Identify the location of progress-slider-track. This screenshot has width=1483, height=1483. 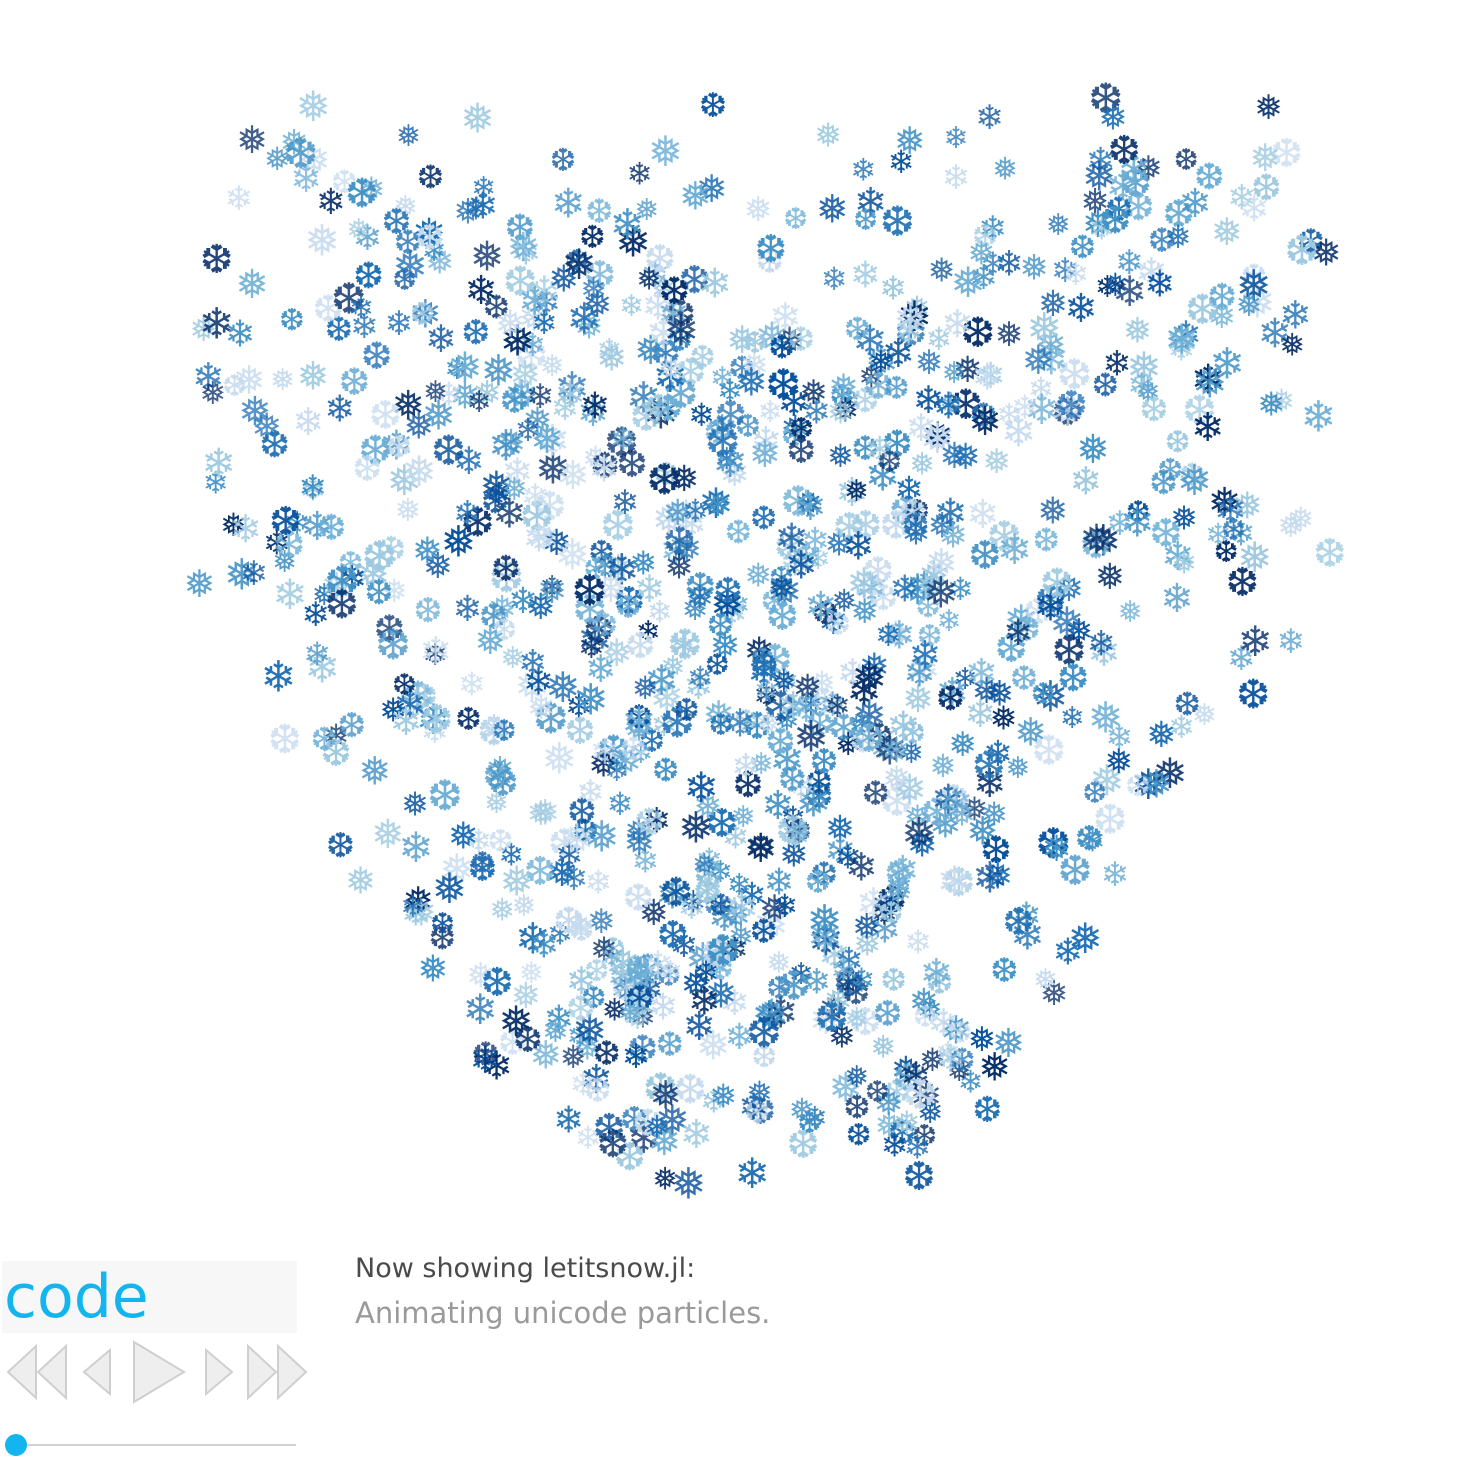
(155, 1445).